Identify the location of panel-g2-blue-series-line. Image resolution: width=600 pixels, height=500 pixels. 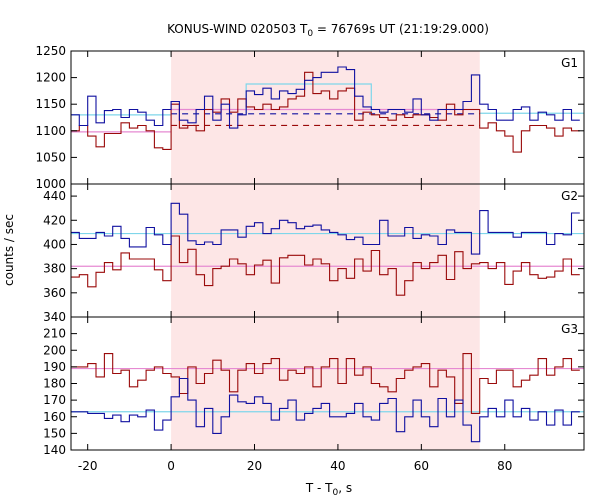
(325, 228).